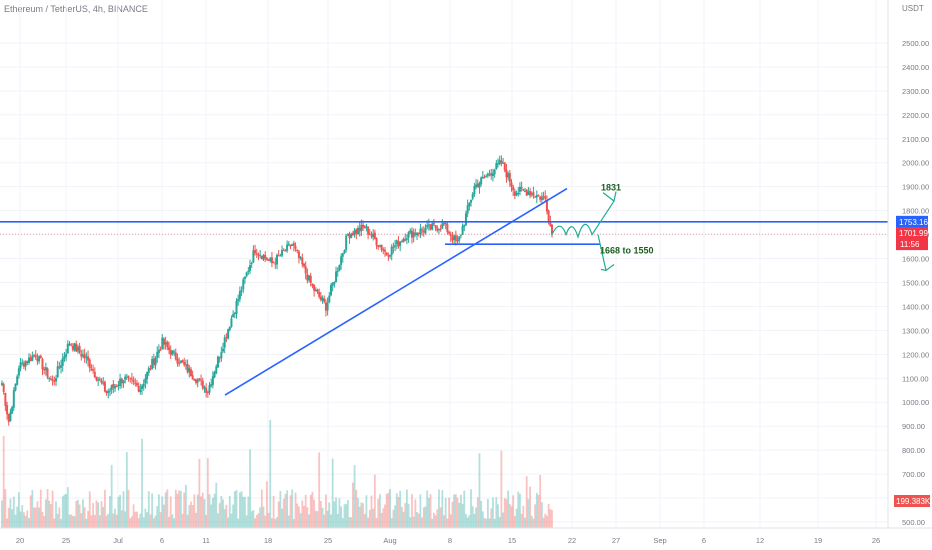 The image size is (932, 550). What do you see at coordinates (818, 540) in the screenshot?
I see `x-tick-label: 19` at bounding box center [818, 540].